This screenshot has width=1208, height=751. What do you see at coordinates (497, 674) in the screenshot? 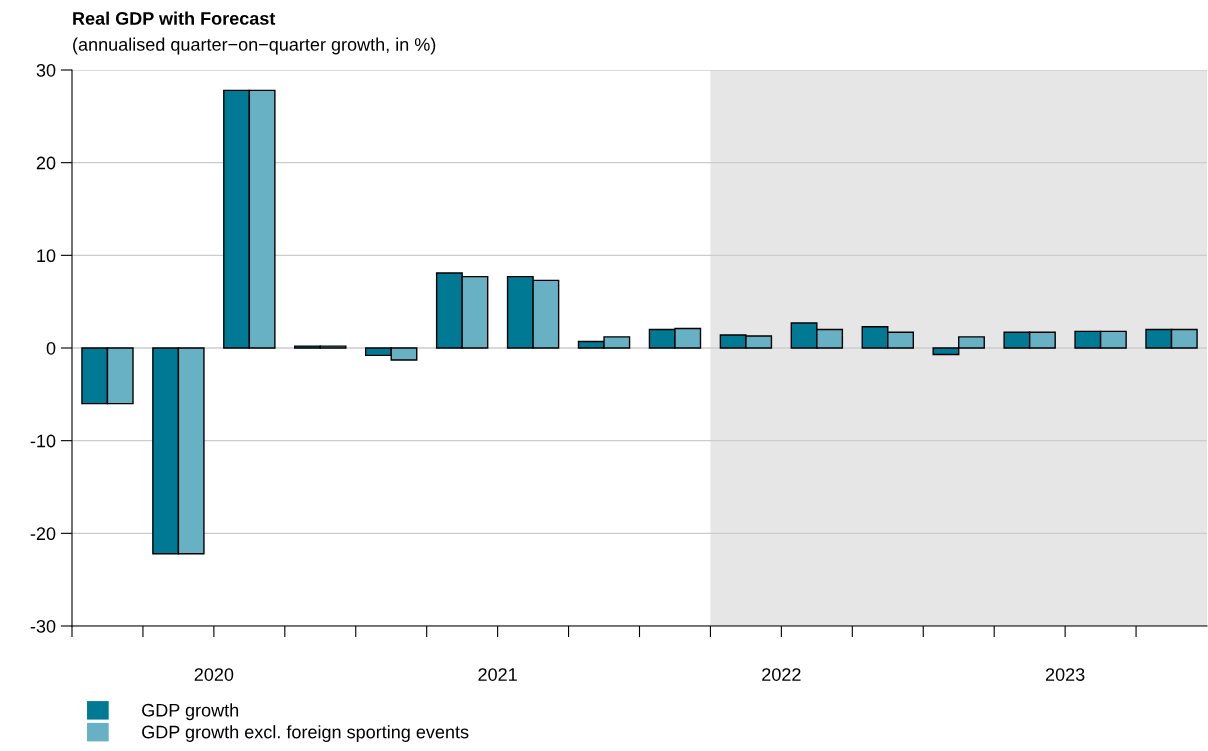
I see `x-tick-label: 2021` at bounding box center [497, 674].